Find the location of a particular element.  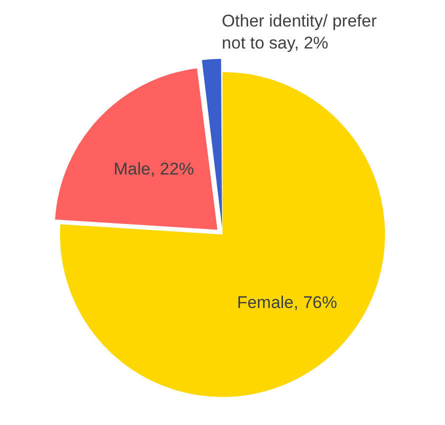

slice-label: Female, 76% is located at coordinates (287, 302).